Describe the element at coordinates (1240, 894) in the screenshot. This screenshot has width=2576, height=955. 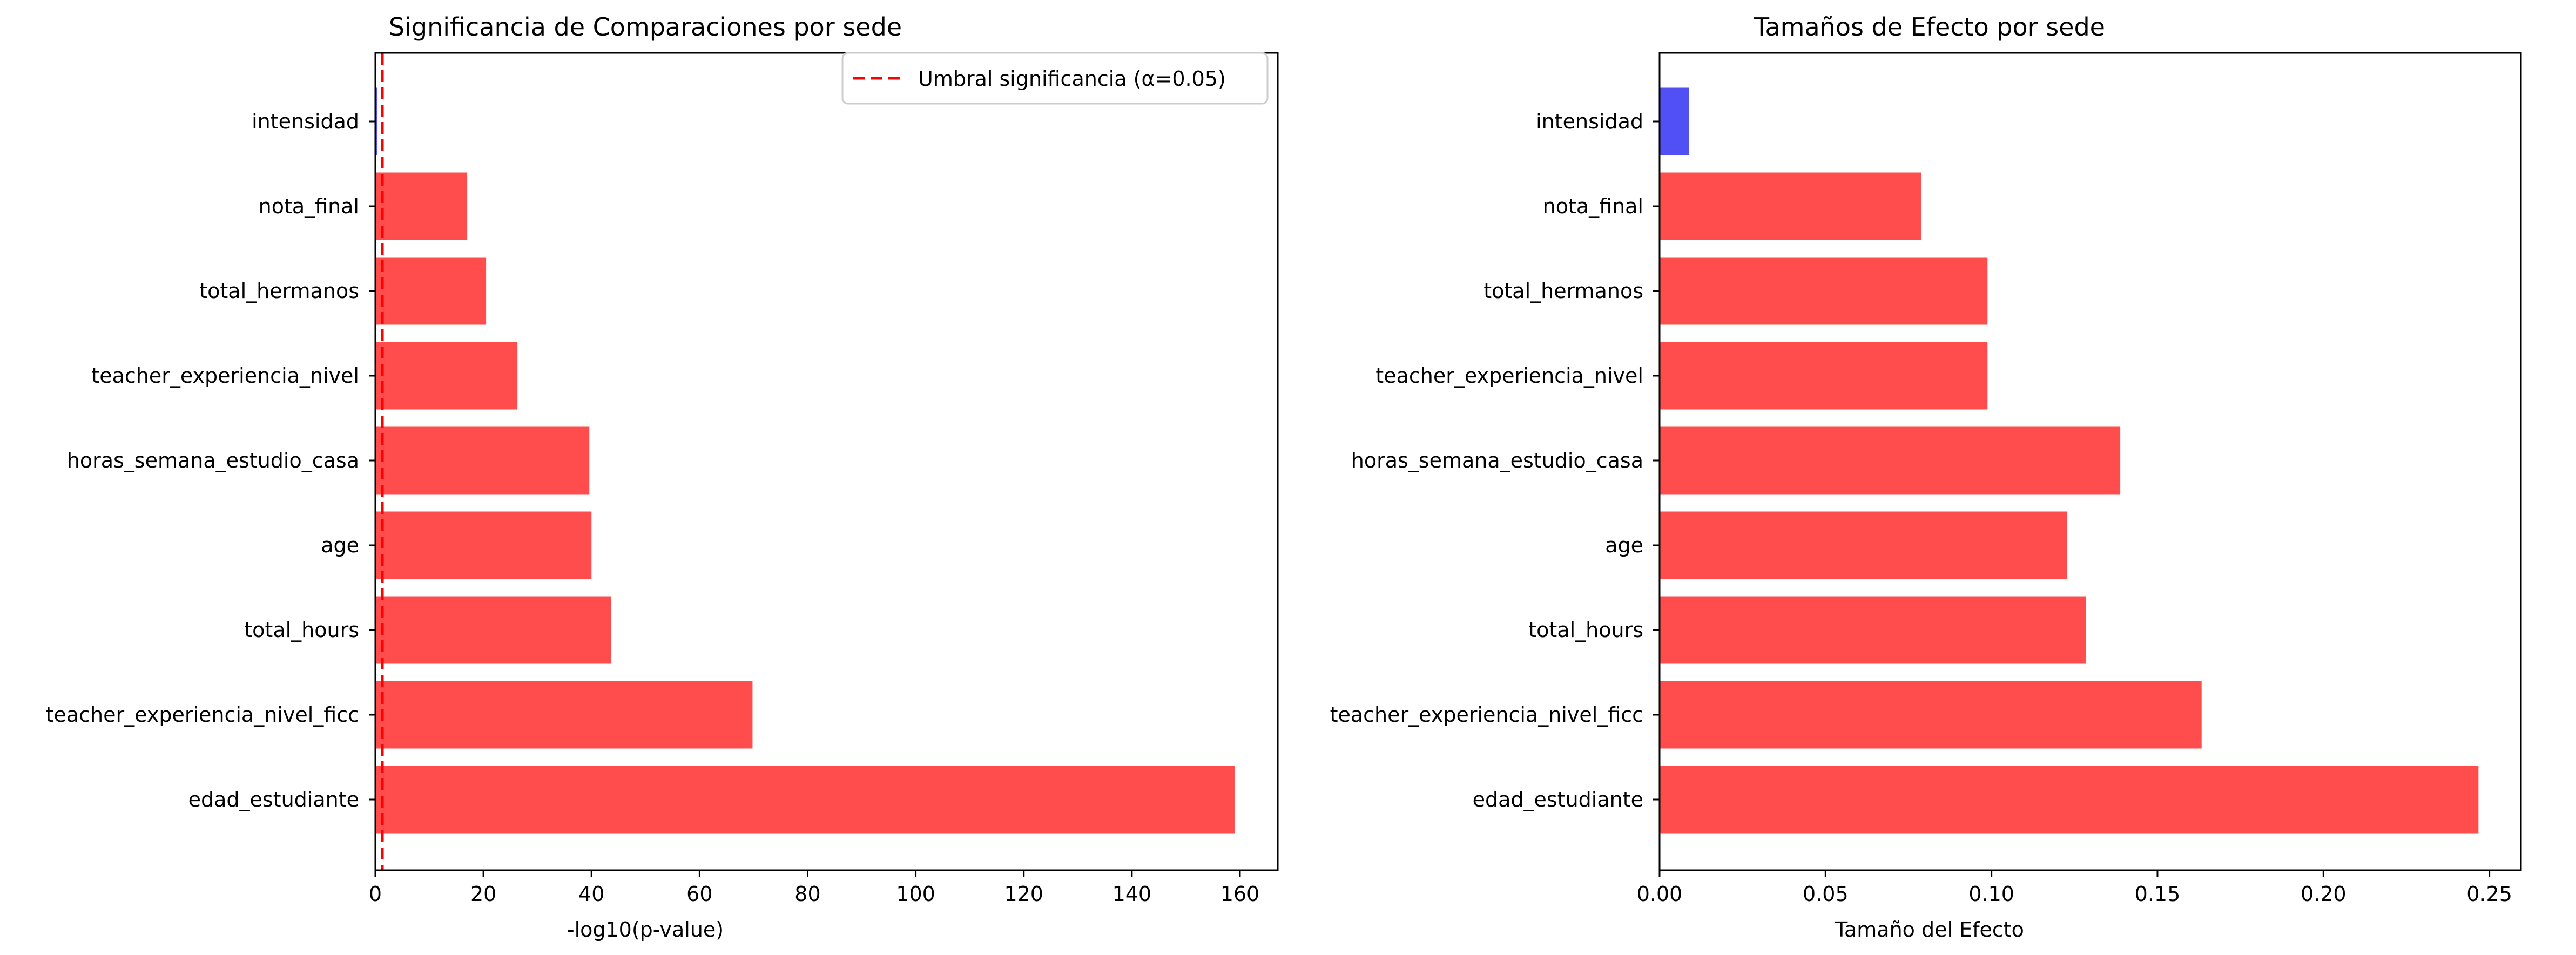
I see `significance-x-tick-label: 160` at that location.